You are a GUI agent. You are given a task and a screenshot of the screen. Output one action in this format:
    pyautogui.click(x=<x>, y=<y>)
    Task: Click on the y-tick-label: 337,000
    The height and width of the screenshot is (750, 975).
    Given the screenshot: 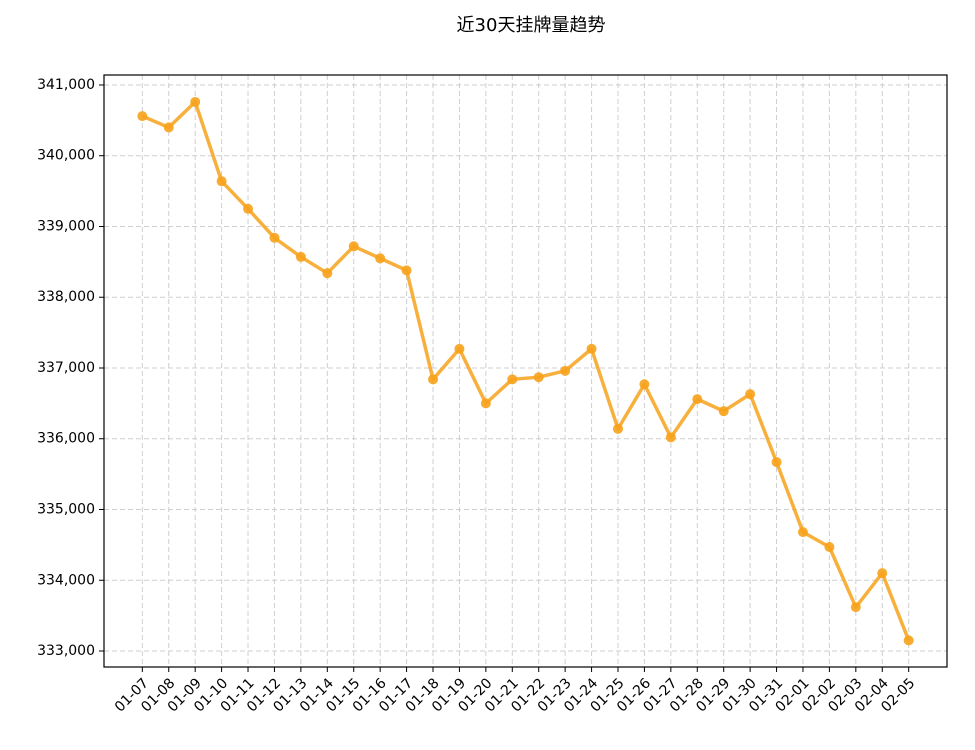 What is the action you would take?
    pyautogui.click(x=66, y=368)
    